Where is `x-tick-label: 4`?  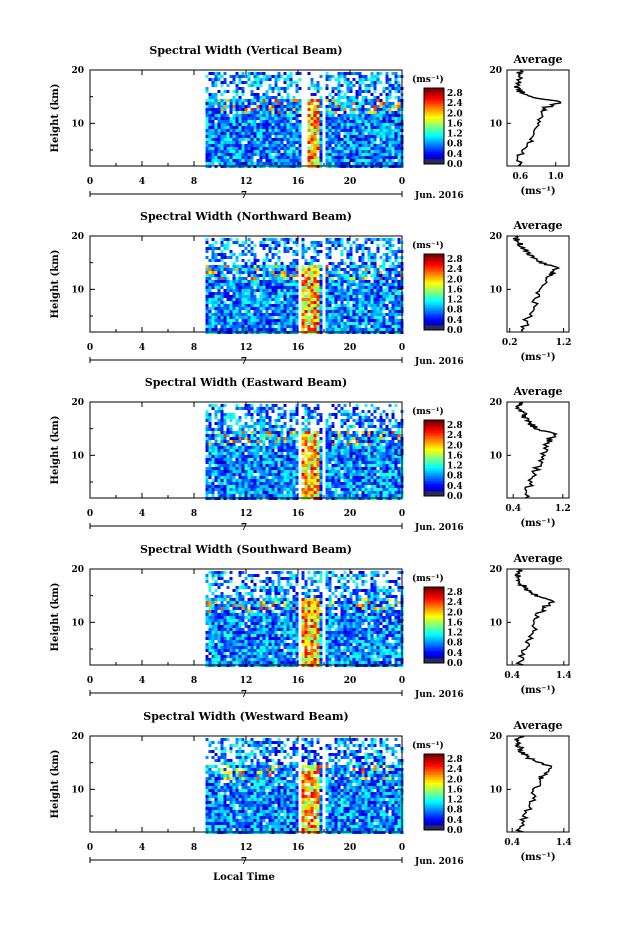
x-tick-label: 4 is located at coordinates (142, 182).